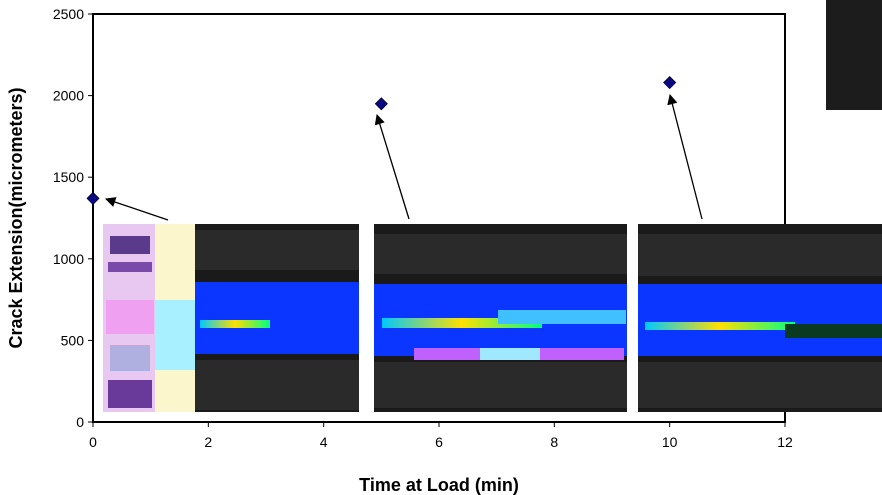 The width and height of the screenshot is (882, 495). I want to click on x-tick-label: 2, so click(208, 442).